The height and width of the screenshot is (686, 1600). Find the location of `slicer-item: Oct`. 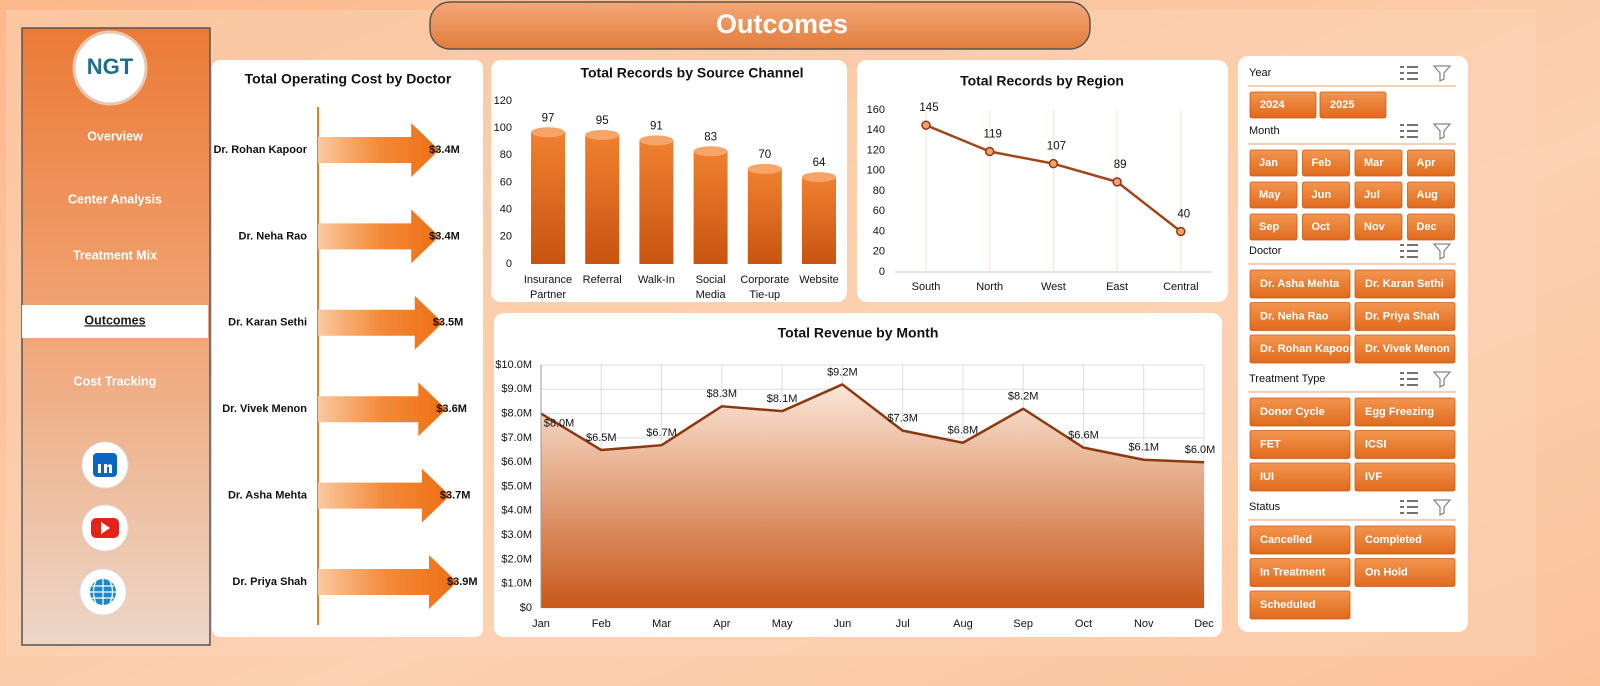

slicer-item: Oct is located at coordinates (1321, 227).